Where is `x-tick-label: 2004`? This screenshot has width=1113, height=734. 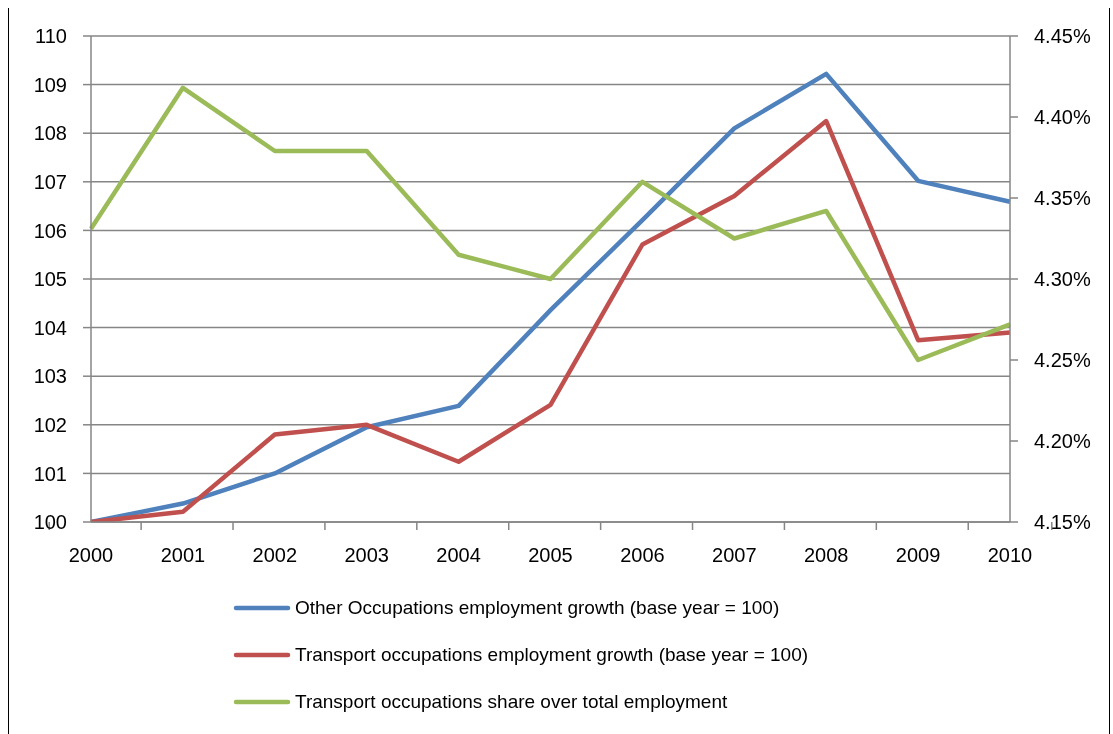
x-tick-label: 2004 is located at coordinates (458, 555).